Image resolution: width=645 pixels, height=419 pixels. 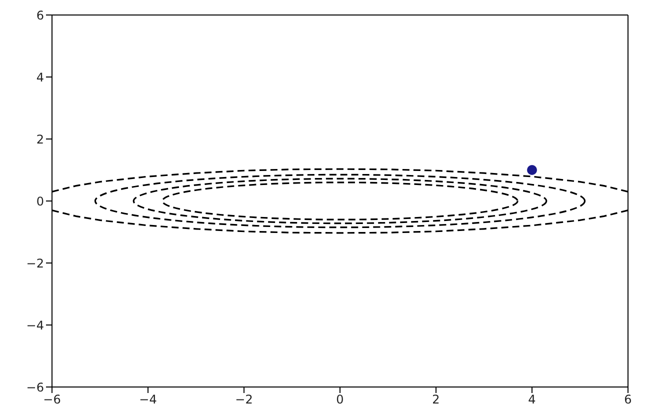 What do you see at coordinates (35, 263) in the screenshot?
I see `y-tick-label: −2` at bounding box center [35, 263].